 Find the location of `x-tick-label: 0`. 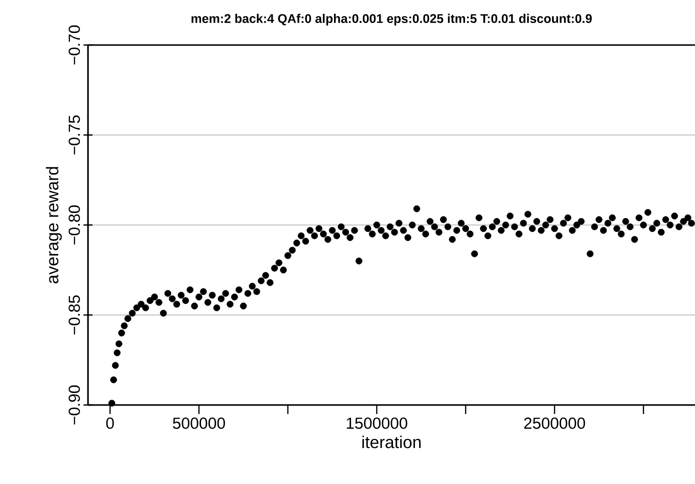

x-tick-label: 0 is located at coordinates (110, 423).